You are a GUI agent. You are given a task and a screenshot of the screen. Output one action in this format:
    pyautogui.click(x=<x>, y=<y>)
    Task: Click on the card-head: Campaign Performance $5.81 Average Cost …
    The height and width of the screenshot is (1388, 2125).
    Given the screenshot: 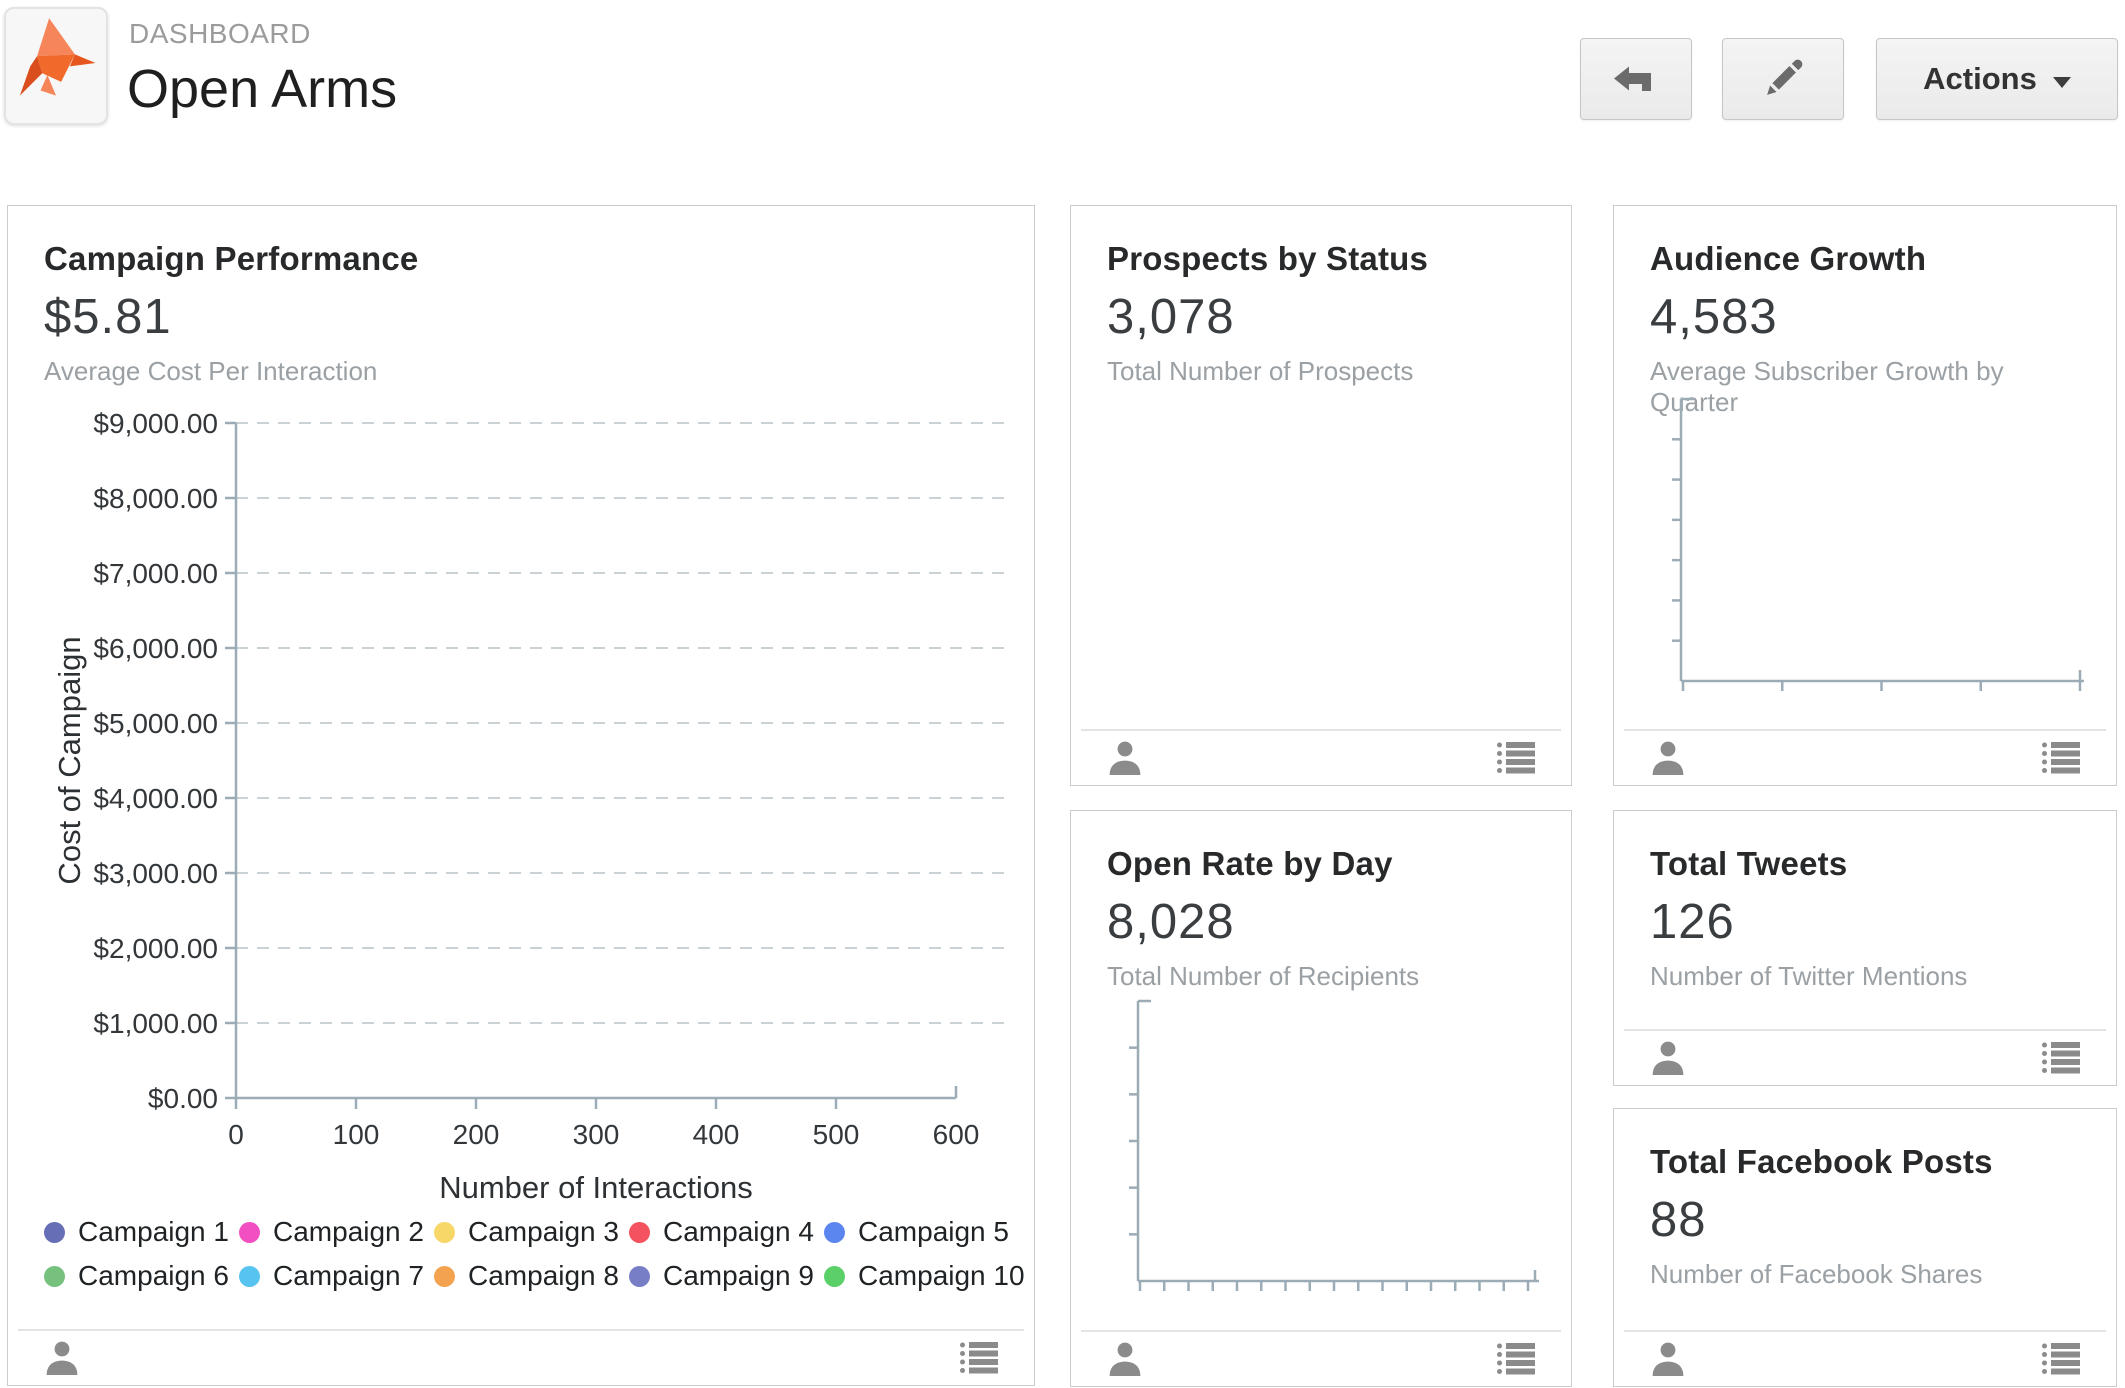 What is the action you would take?
    pyautogui.click(x=524, y=313)
    